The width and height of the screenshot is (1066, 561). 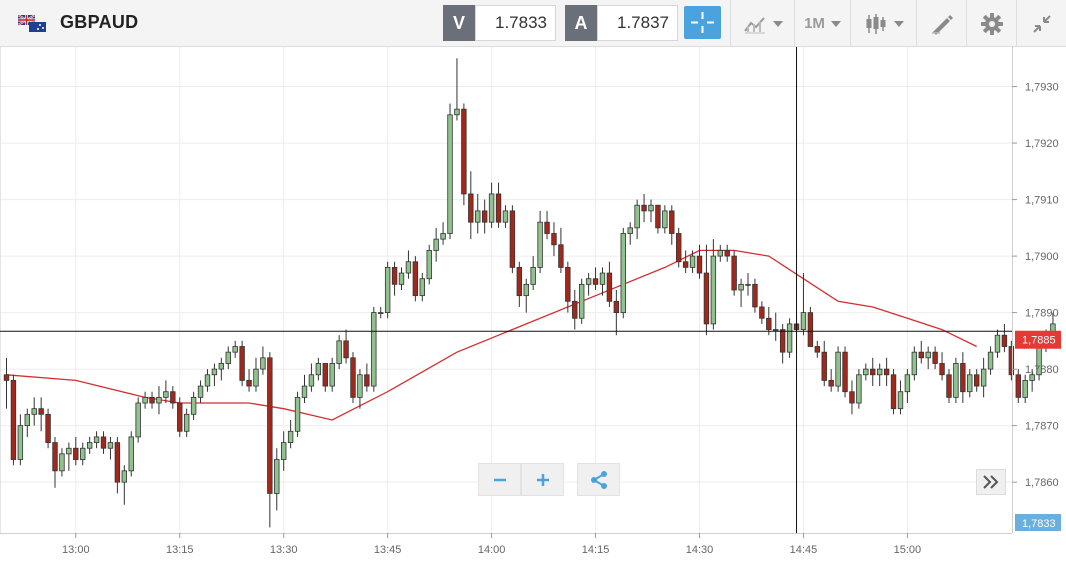 I want to click on indicators-button, so click(x=762, y=23).